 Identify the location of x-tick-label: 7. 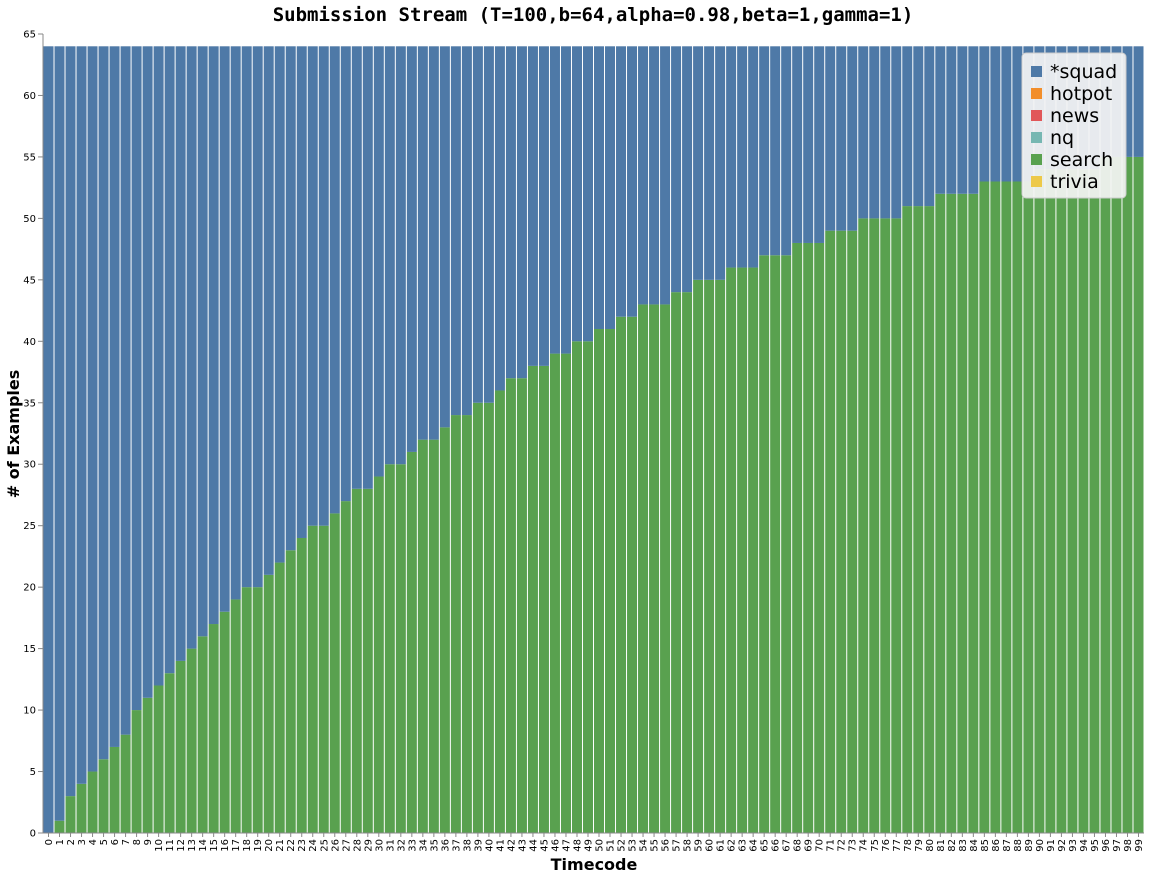
(126, 842).